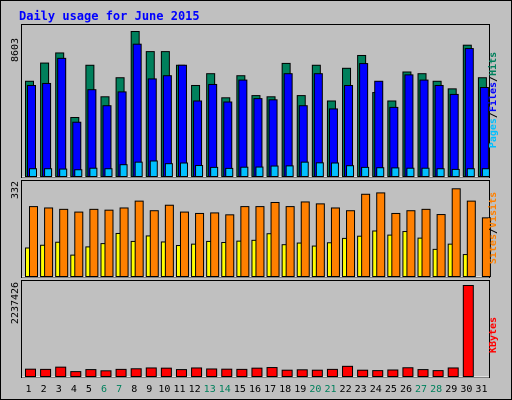  Describe the element at coordinates (44, 389) in the screenshot. I see `x-tick-label: 2` at that location.